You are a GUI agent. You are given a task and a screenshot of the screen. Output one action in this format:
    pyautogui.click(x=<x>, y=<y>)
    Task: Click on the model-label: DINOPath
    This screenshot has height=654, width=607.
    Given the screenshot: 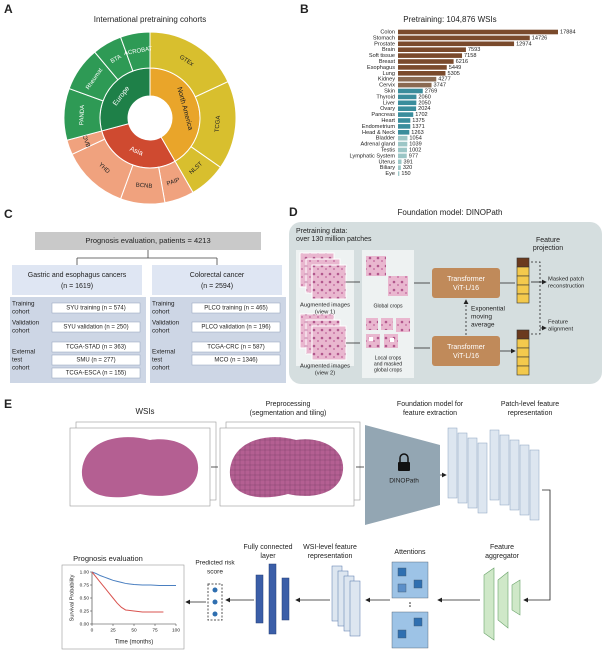 What is the action you would take?
    pyautogui.click(x=404, y=481)
    